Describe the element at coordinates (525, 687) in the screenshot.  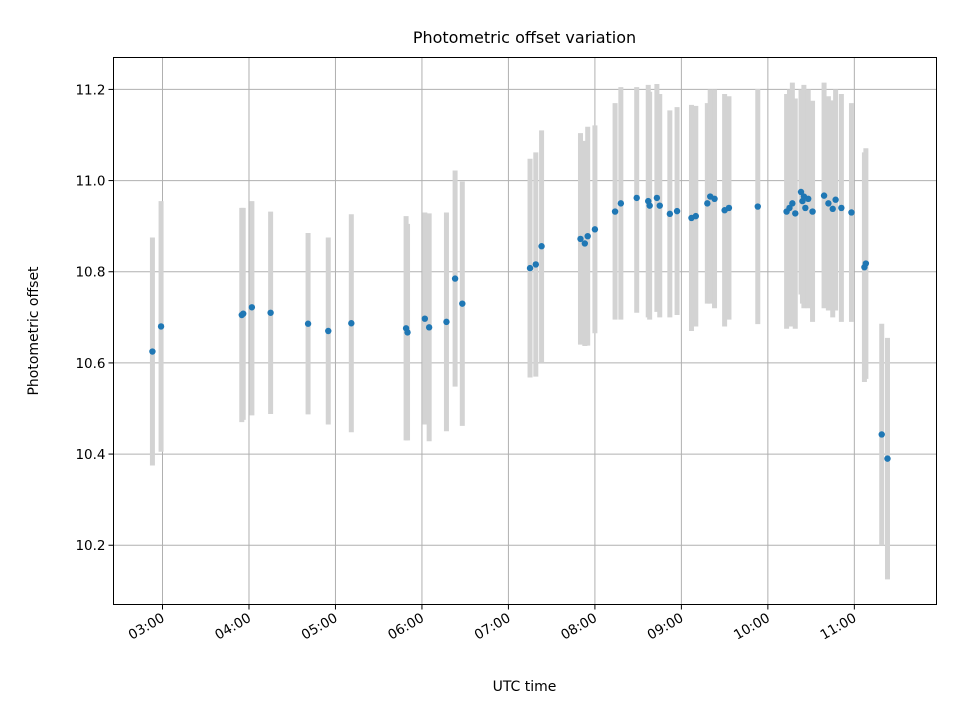
I see `x-axis-label: UTC time` at that location.